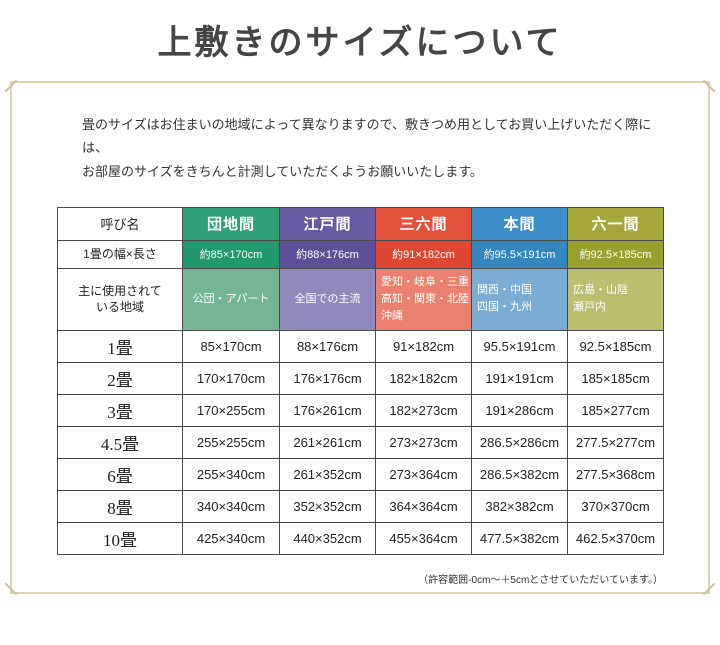 Image resolution: width=720 pixels, height=645 pixels. Describe the element at coordinates (615, 223) in the screenshot. I see `column-header-rokuichima: 六一間` at that location.